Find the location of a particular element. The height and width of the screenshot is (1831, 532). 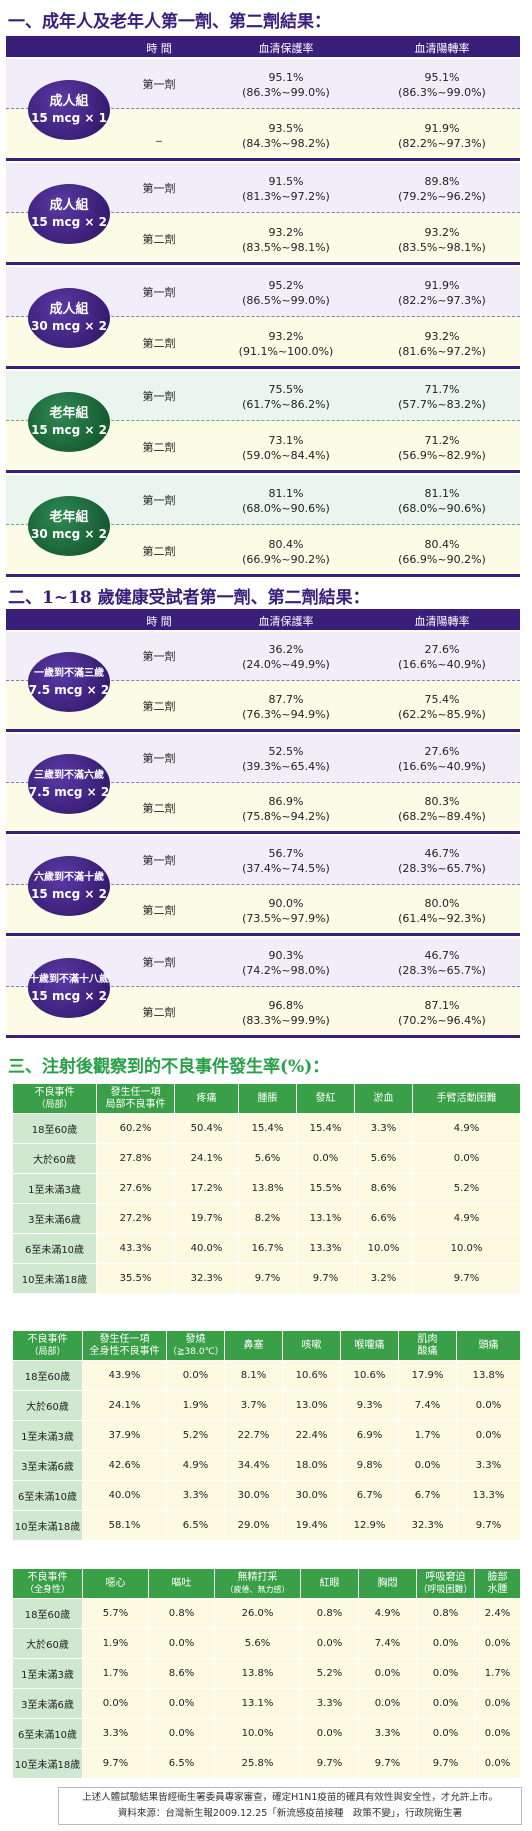

range: (66.9%~90.2%) is located at coordinates (442, 559).